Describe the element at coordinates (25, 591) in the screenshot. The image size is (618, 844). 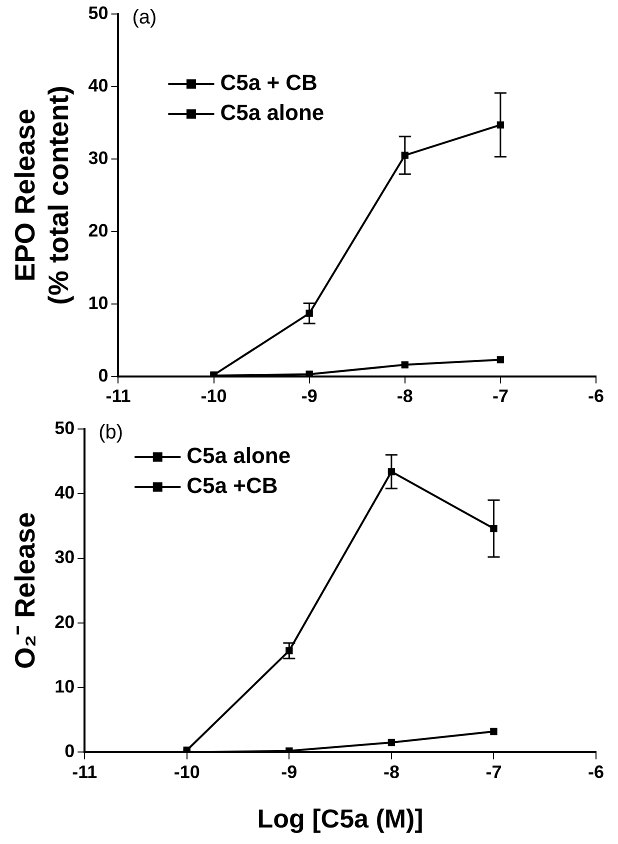
I see `y-axis-title: O₂⁻ Release` at that location.